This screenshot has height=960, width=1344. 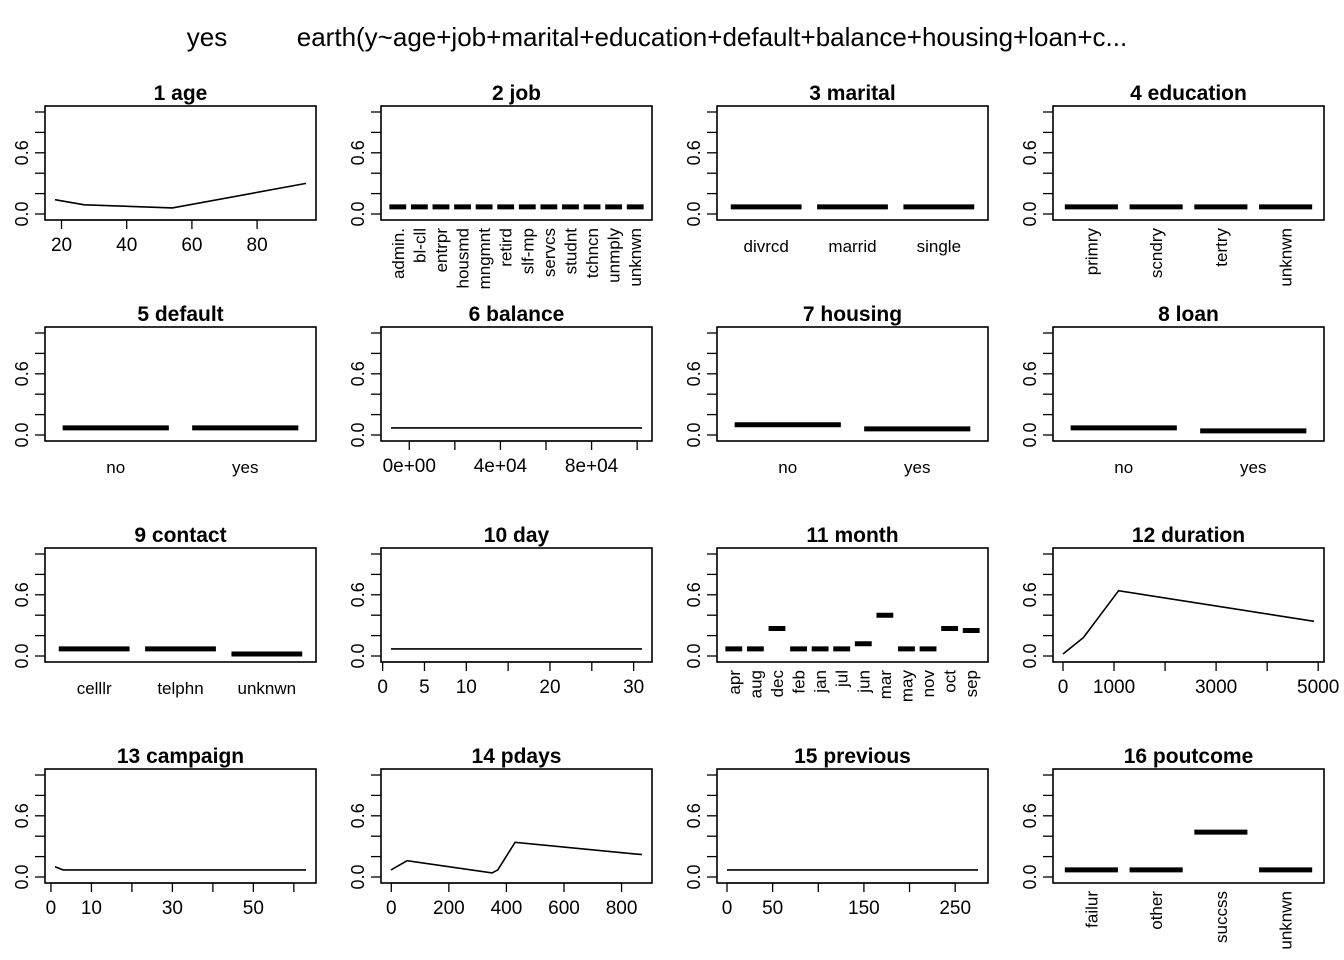 I want to click on x-tick-label: 150, so click(x=864, y=908).